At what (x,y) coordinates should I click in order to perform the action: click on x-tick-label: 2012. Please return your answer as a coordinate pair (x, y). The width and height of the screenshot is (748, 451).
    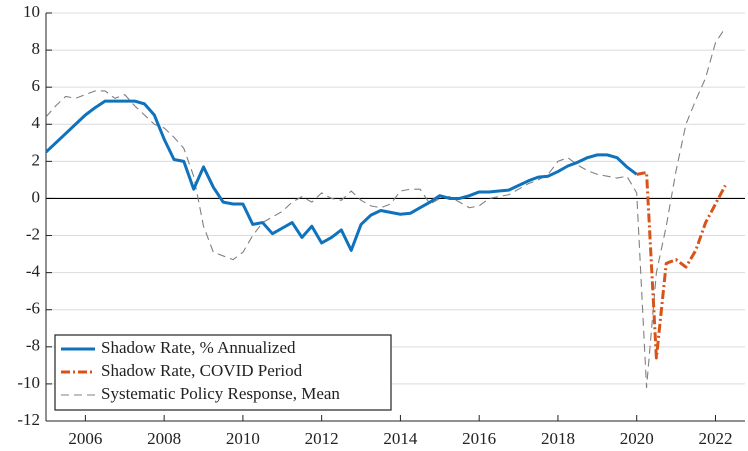
    Looking at the image, I should click on (322, 438).